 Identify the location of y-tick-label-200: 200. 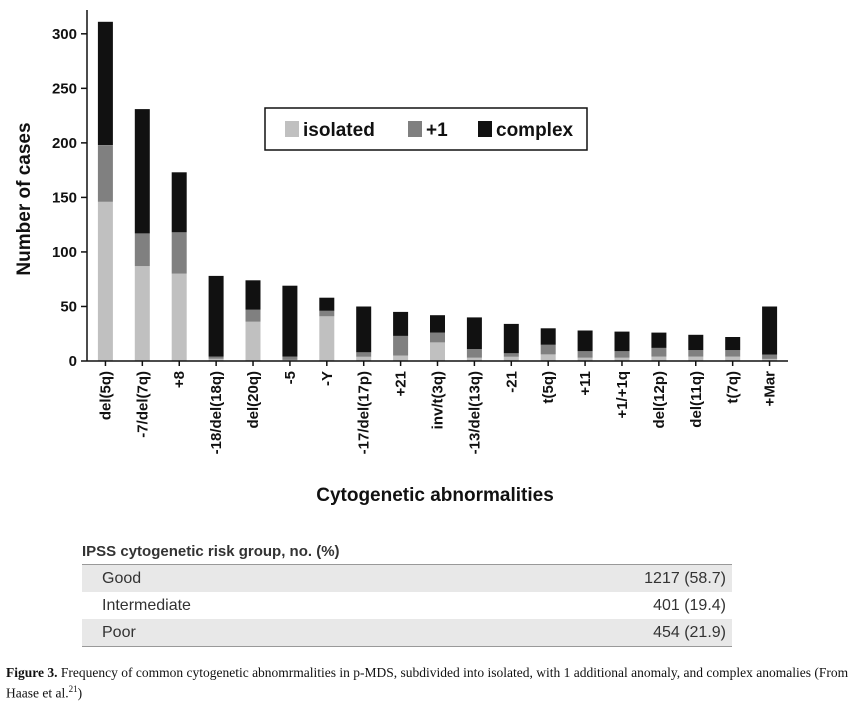
(64, 143).